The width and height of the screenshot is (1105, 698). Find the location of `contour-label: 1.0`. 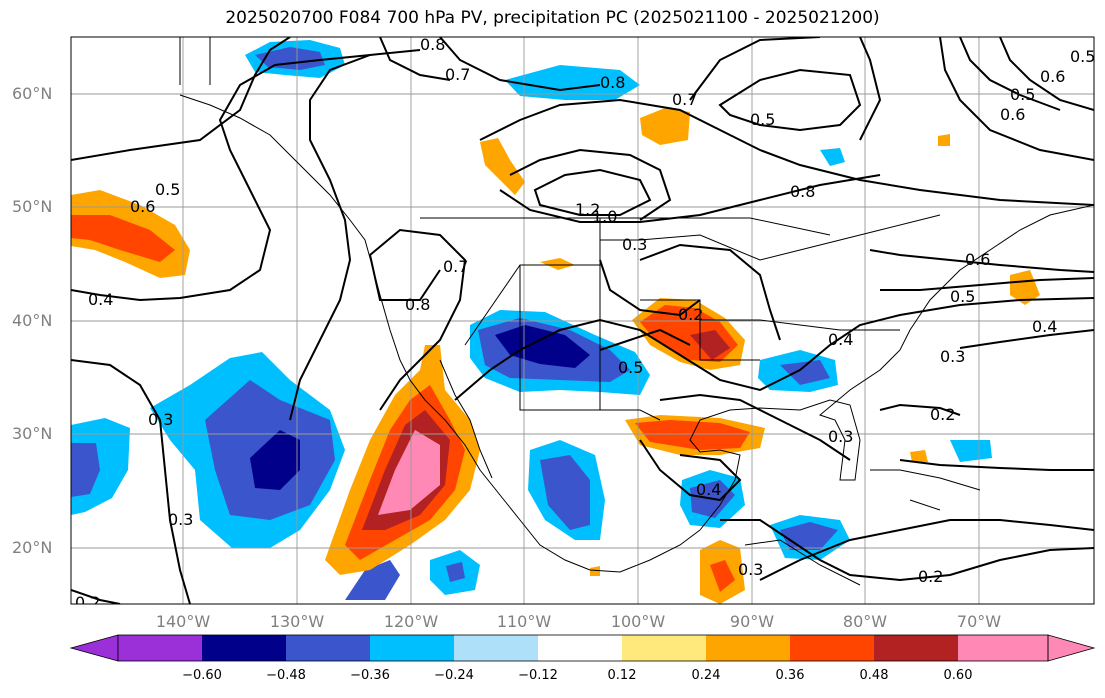

contour-label: 1.0 is located at coordinates (604, 216).